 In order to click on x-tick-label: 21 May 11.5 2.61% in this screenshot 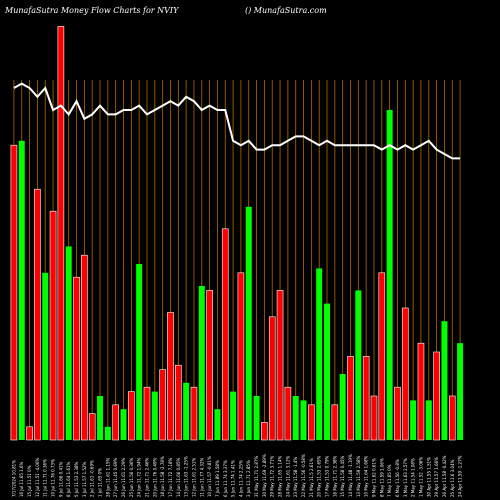, I will do `click(311, 477)`.